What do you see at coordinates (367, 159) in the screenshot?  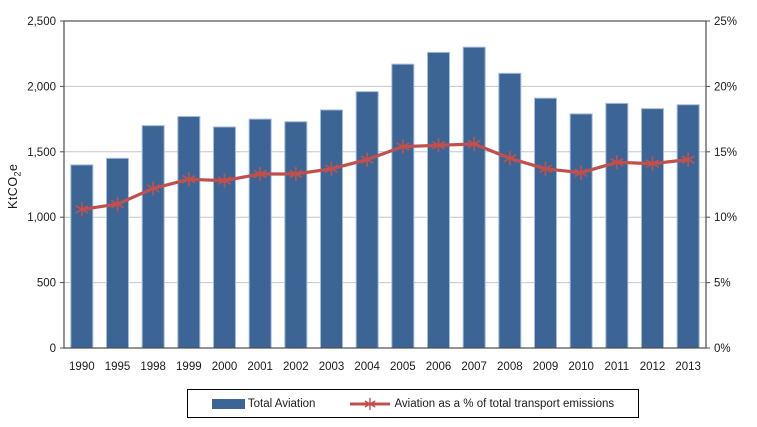 I see `asterisk-marker-2004` at bounding box center [367, 159].